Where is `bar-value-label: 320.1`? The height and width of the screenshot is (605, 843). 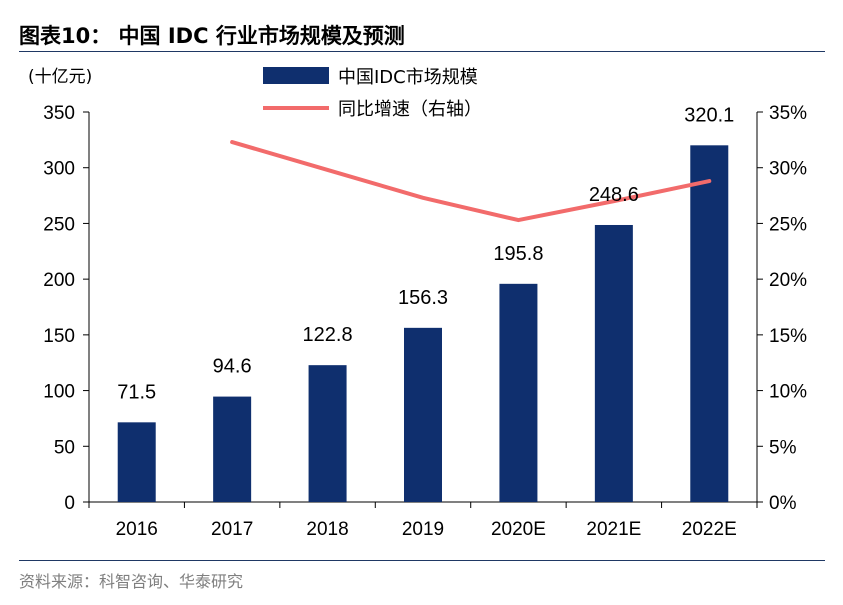
bar-value-label: 320.1 is located at coordinates (709, 115).